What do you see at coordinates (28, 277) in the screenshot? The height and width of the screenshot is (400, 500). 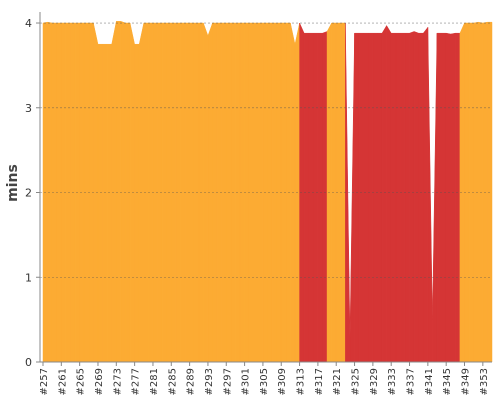 I see `y-tick-label: 1` at bounding box center [28, 277].